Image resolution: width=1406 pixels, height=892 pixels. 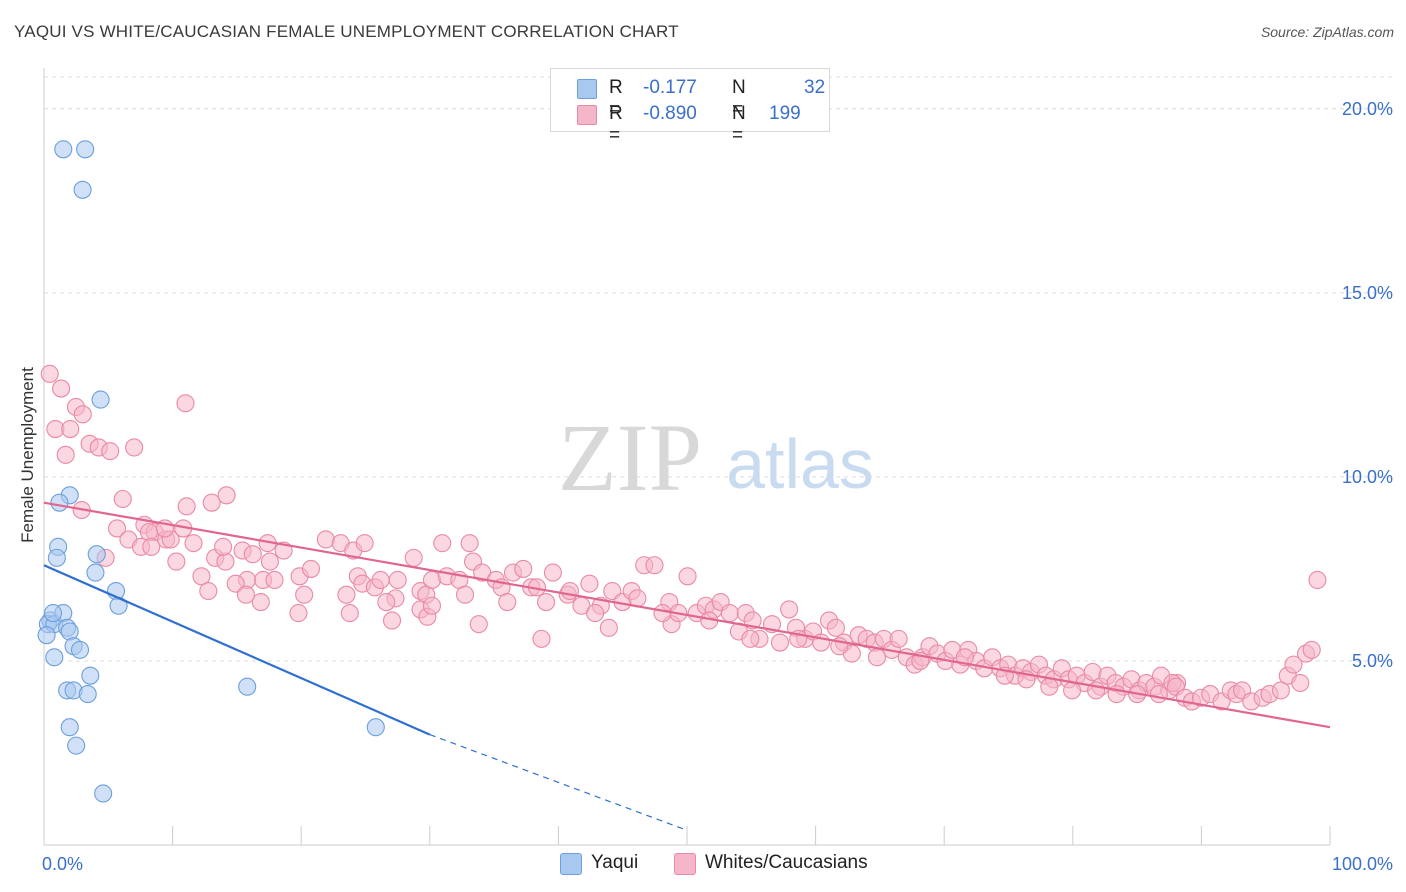 I want to click on legend-swatch-whites, so click(x=587, y=115).